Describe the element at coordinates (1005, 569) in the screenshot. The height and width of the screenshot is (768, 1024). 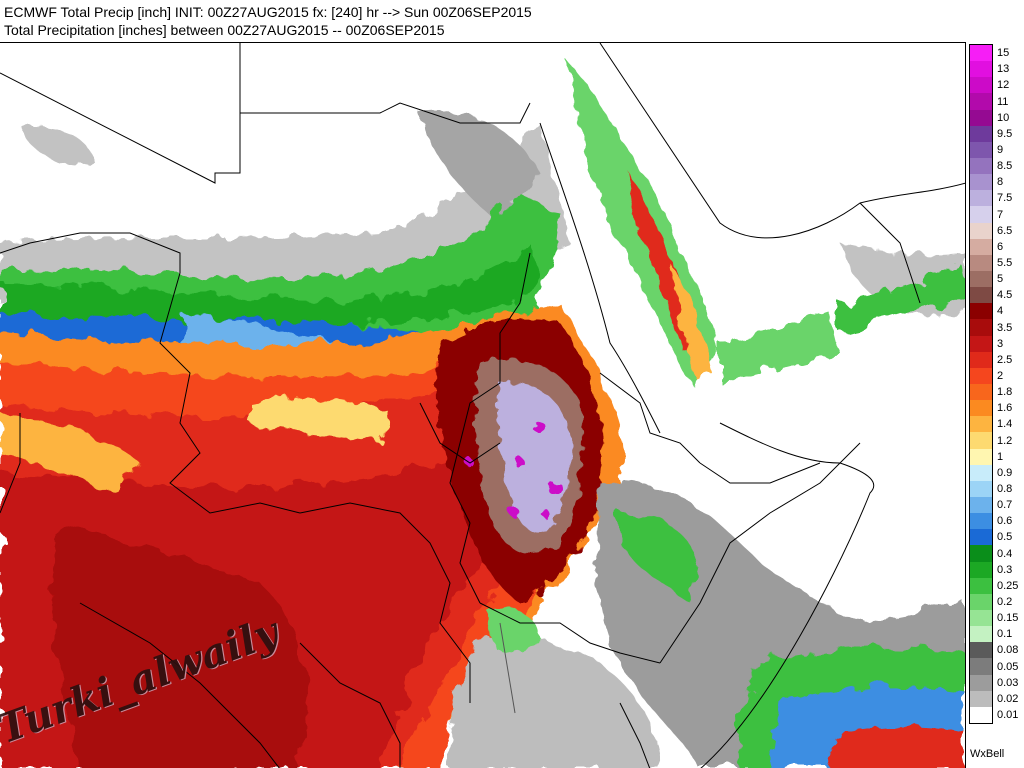
I see `legend-label: 0.3` at that location.